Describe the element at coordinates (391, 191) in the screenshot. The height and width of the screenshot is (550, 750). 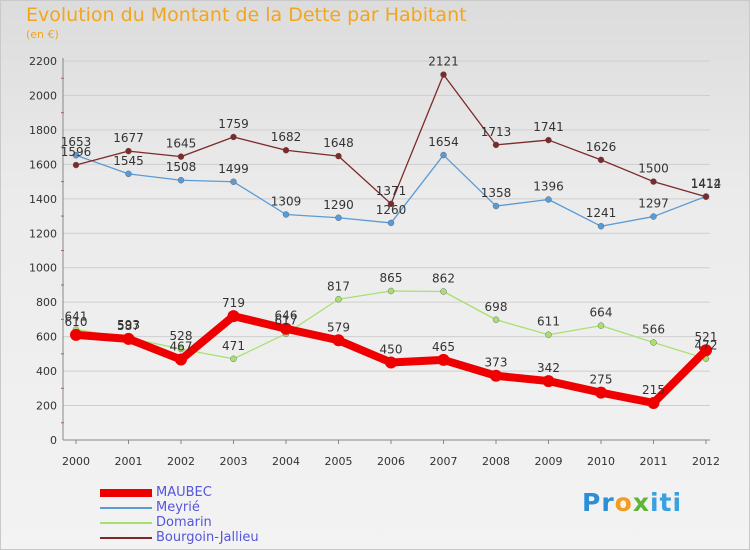
I see `data-label: 1371` at that location.